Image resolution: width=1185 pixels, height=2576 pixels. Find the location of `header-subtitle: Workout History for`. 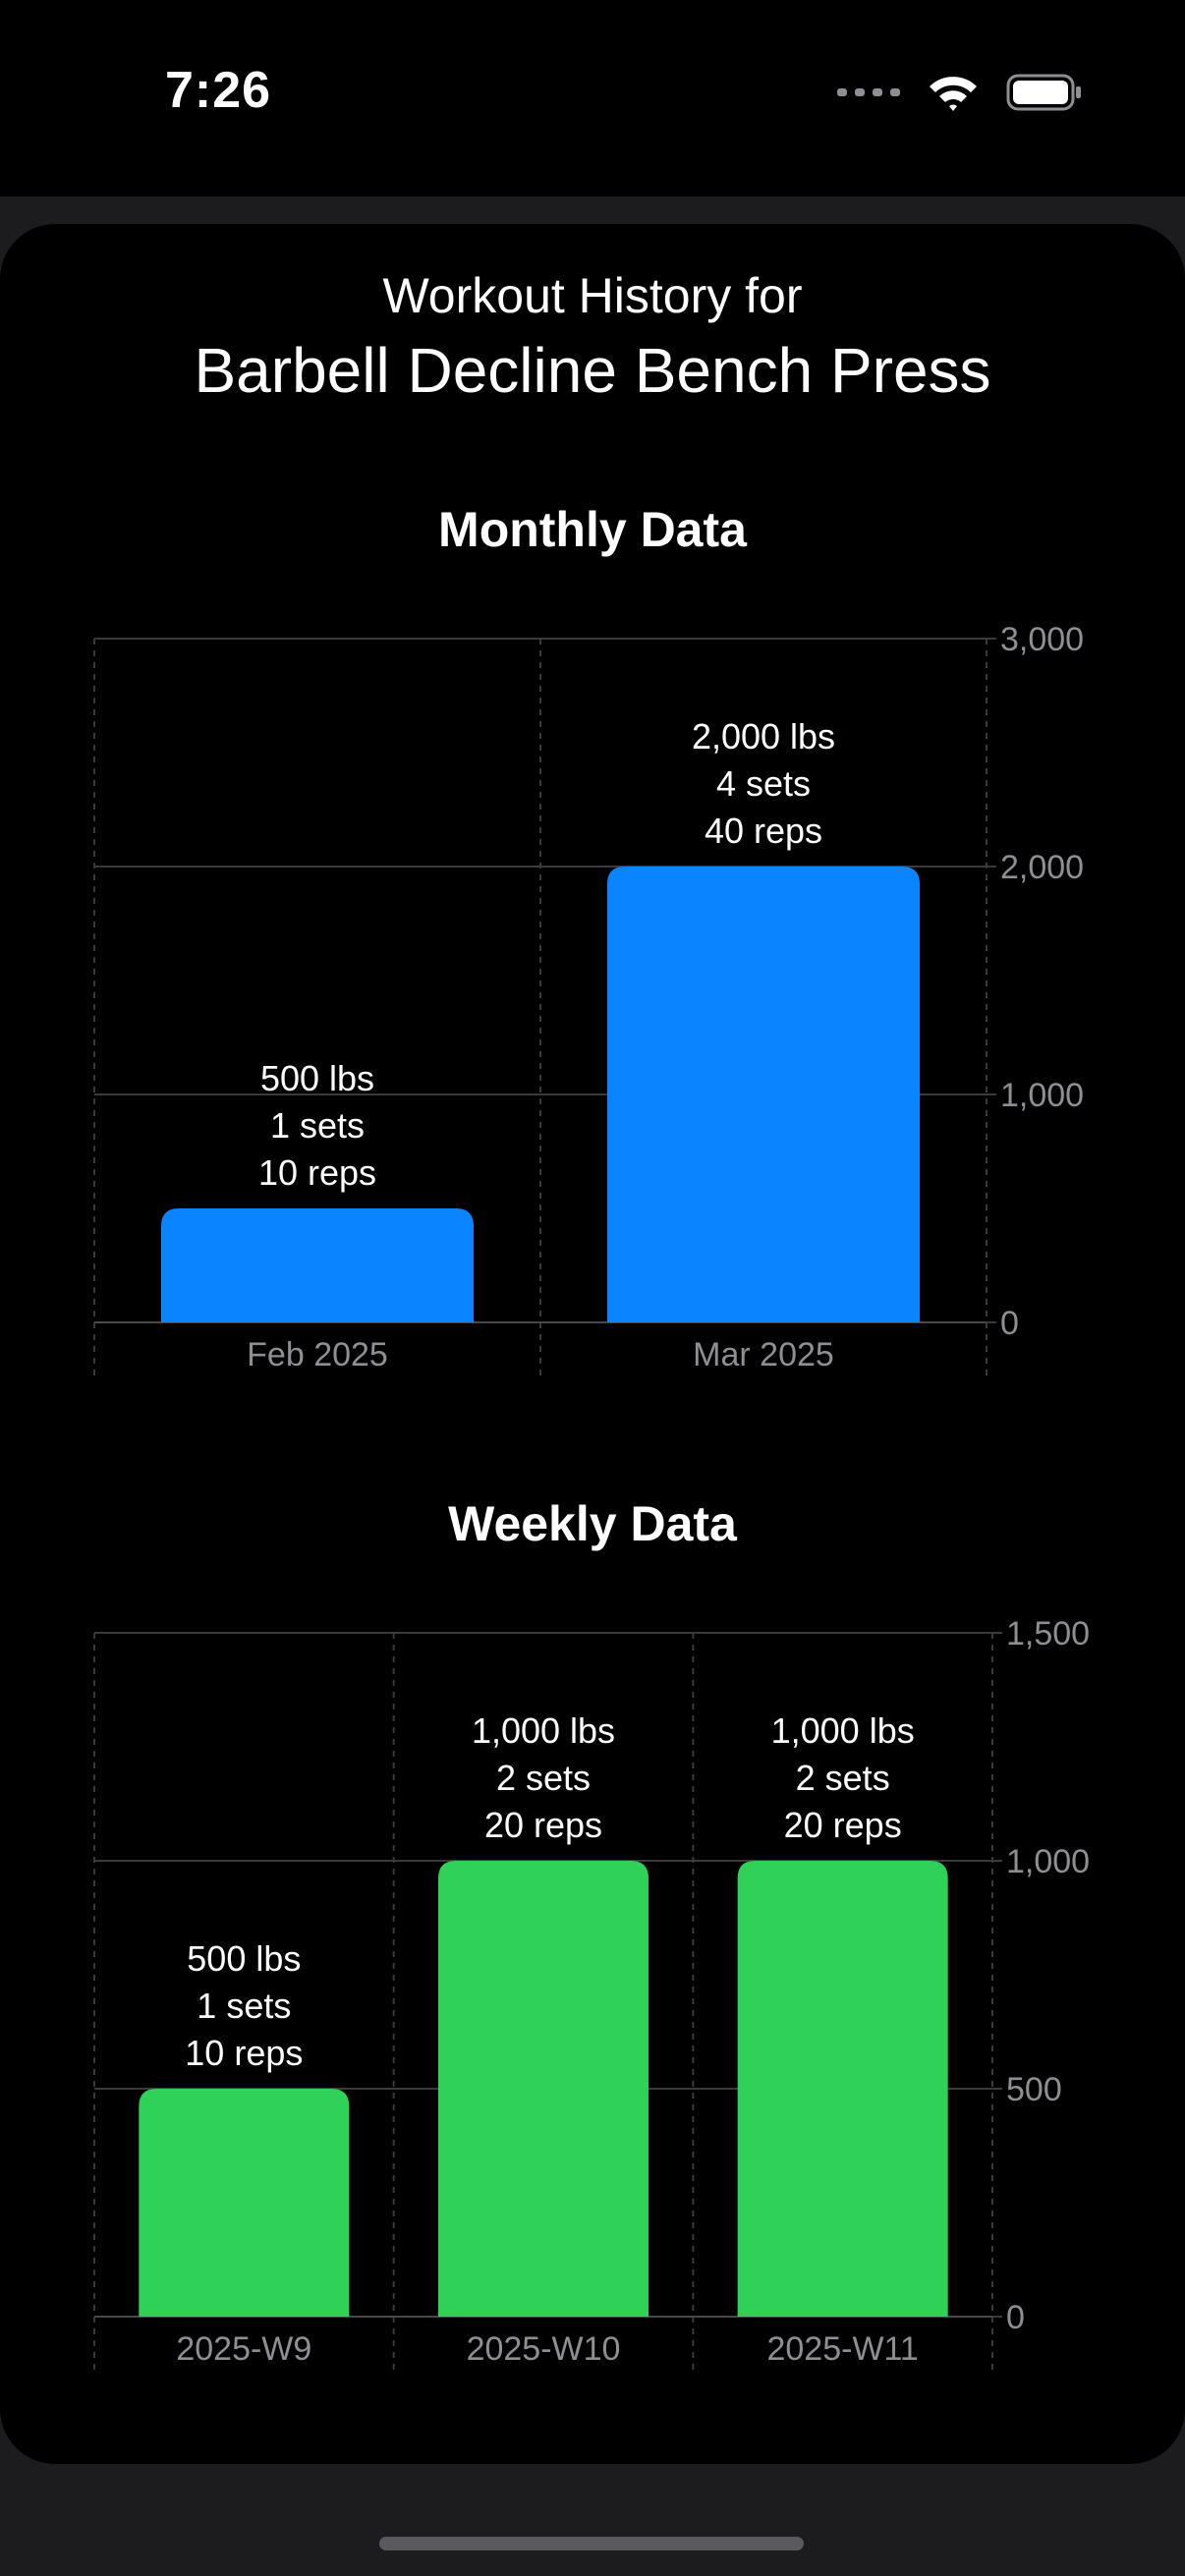

header-subtitle: Workout History for is located at coordinates (592, 295).